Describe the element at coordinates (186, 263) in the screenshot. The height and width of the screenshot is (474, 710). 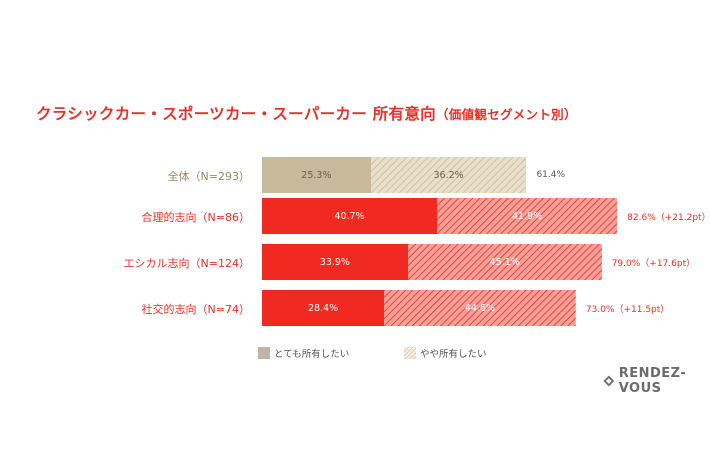
I see `category-label: エシカル志向（N=124）` at that location.